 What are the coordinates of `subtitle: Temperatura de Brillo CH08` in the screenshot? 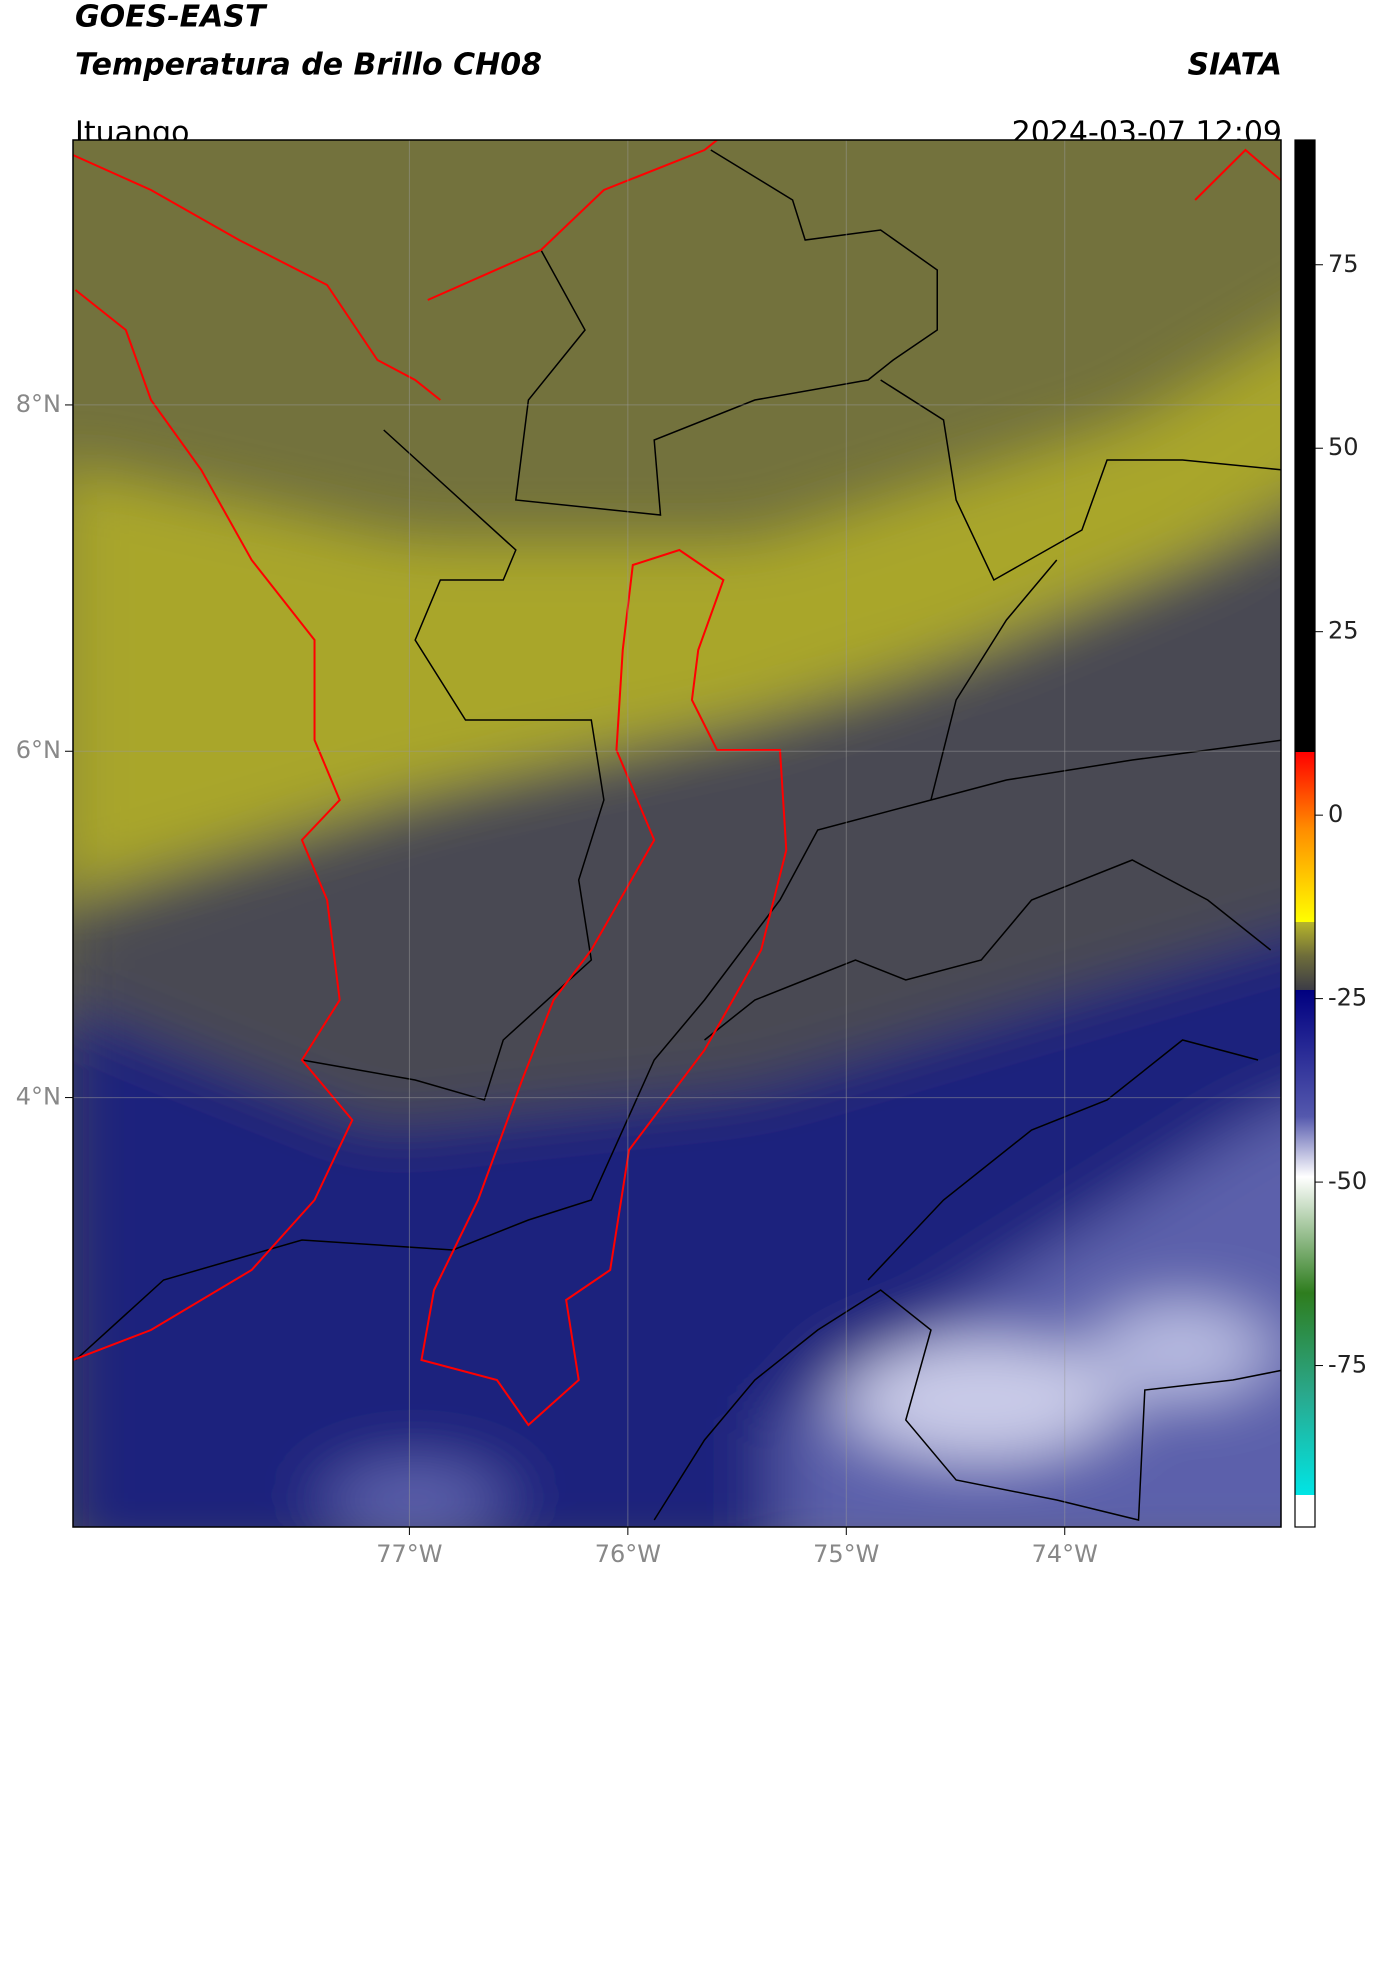 It's located at (308, 65).